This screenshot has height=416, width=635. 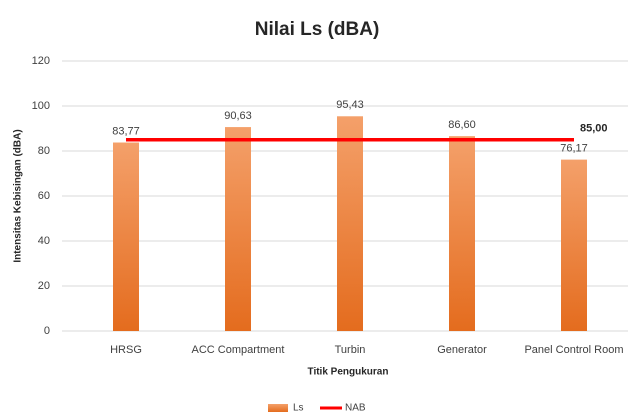 I want to click on y-tick-label: 40, so click(x=44, y=241).